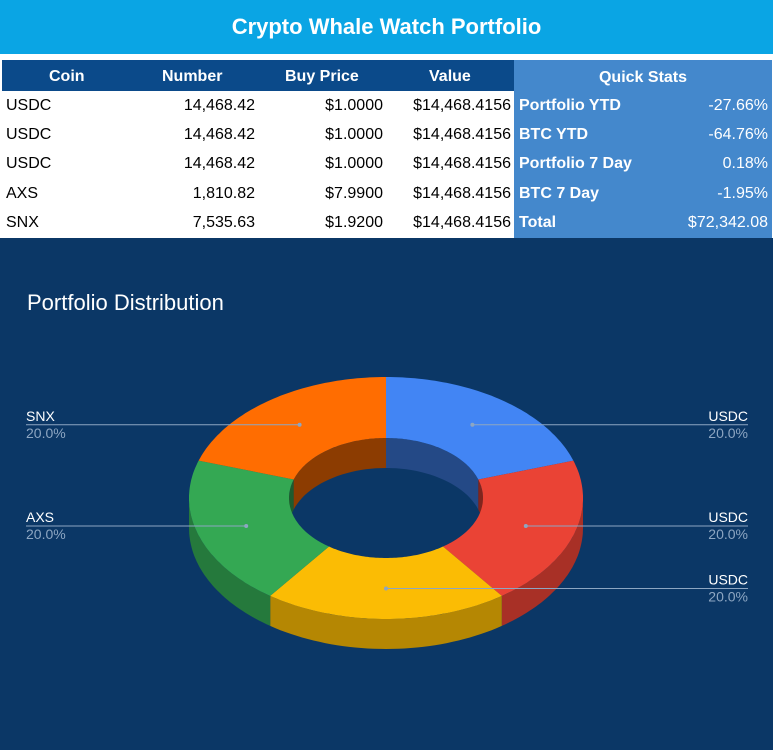  What do you see at coordinates (192, 76) in the screenshot?
I see `header-number: Number` at bounding box center [192, 76].